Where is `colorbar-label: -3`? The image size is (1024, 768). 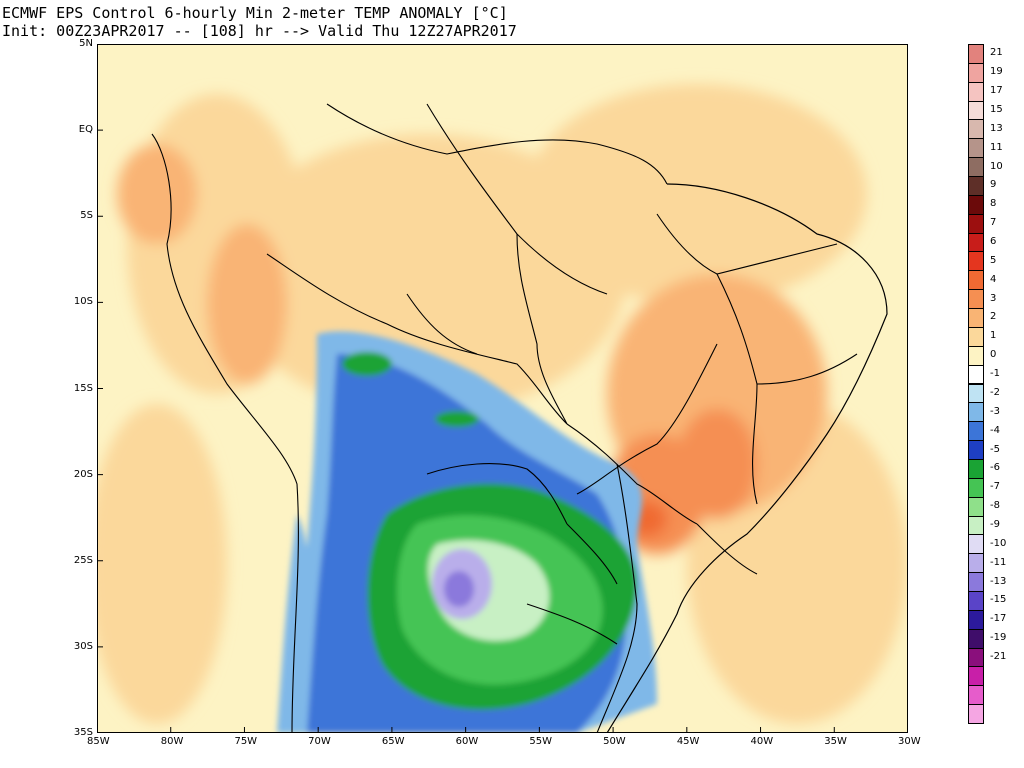 colorbar-label: -3 is located at coordinates (995, 411).